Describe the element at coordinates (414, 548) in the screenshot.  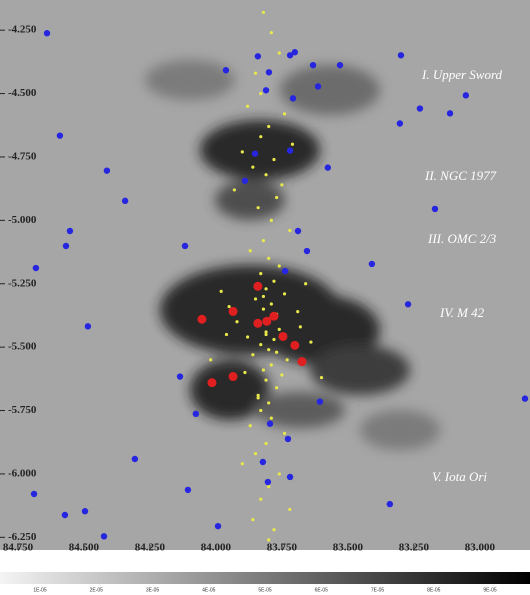
I see `x-tick-label: 83.250` at that location.